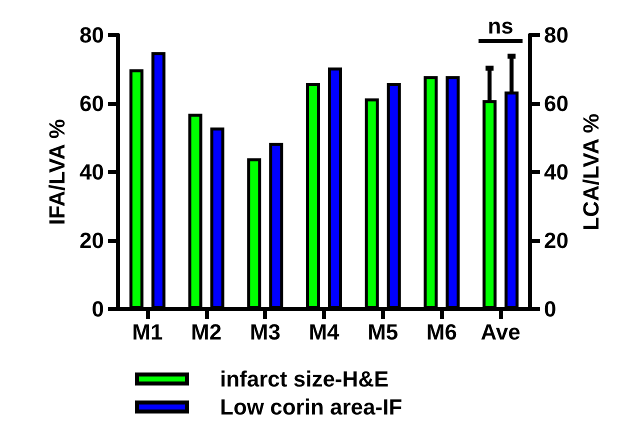 Image resolution: width=635 pixels, height=425 pixels. What do you see at coordinates (556, 172) in the screenshot?
I see `y2-tick-label: 40` at bounding box center [556, 172].